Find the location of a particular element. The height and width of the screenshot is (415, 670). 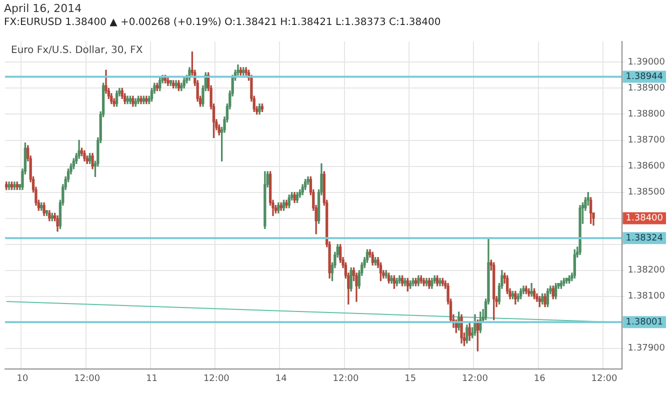

ref-line-label: 1.38324 is located at coordinates (645, 238).